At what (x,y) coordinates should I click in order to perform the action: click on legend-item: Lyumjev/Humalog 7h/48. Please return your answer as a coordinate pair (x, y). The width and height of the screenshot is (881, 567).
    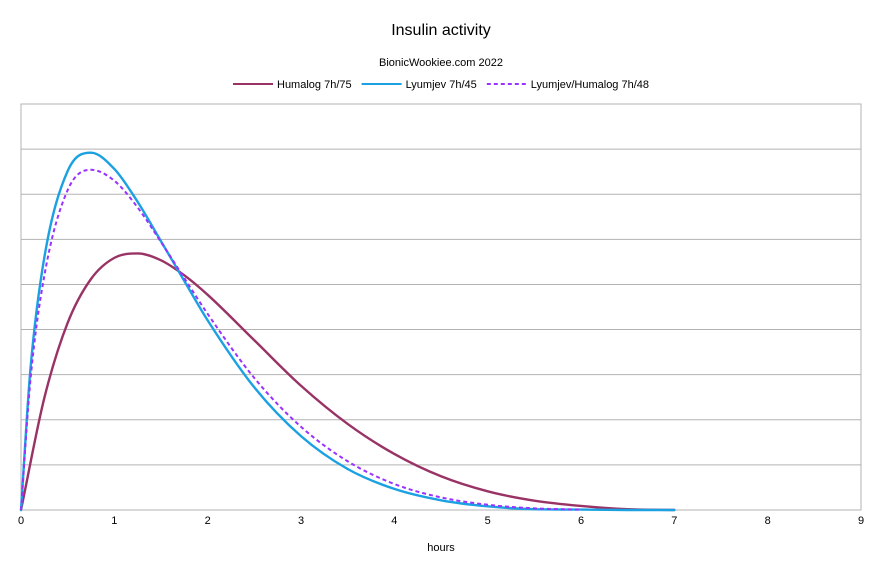
    Looking at the image, I should click on (567, 85).